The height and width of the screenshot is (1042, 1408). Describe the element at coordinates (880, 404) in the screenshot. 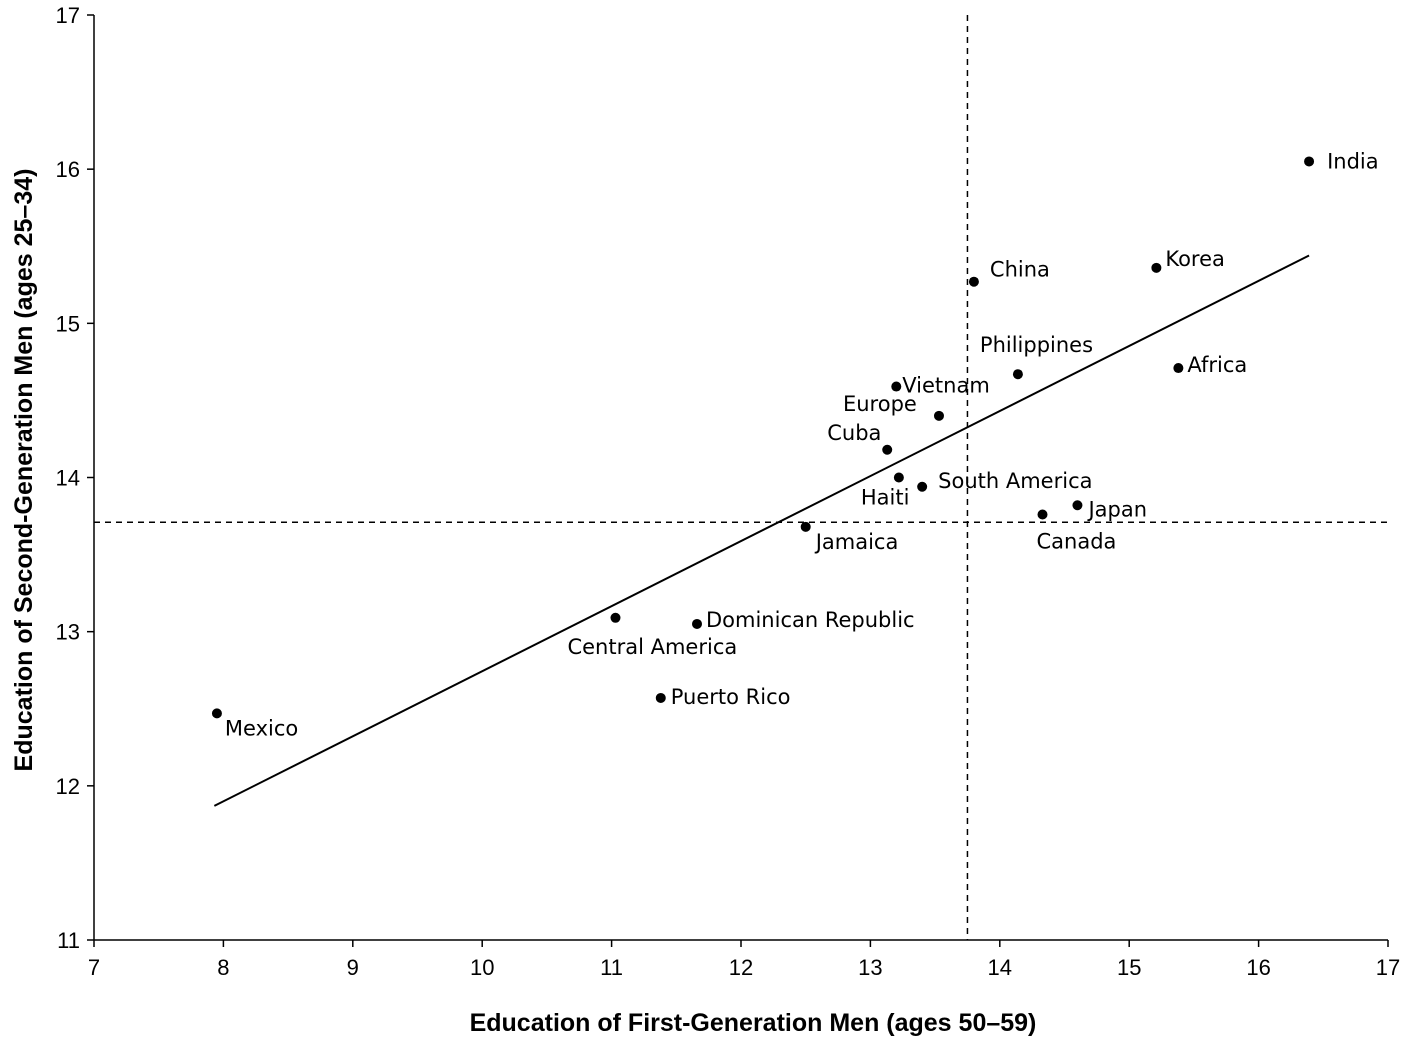

I see `data-point-label: Europe` at that location.